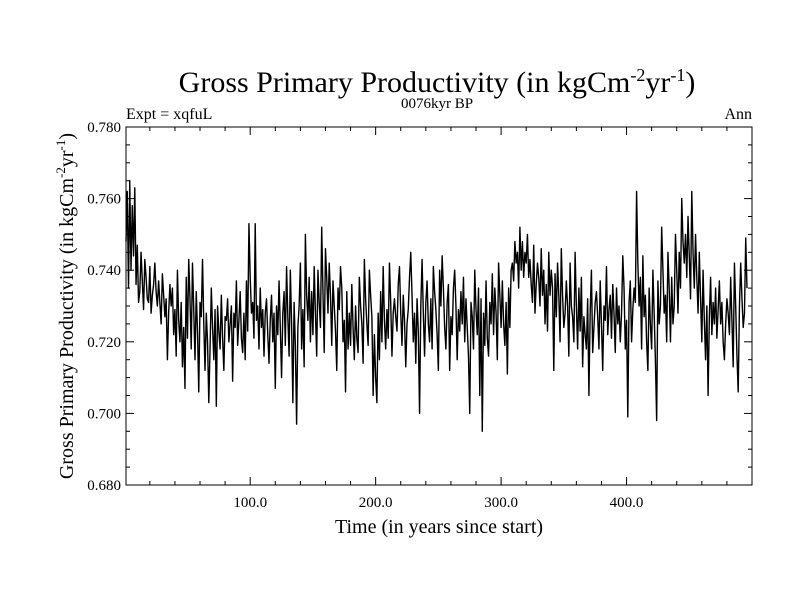 This screenshot has width=800, height=600. What do you see at coordinates (169, 114) in the screenshot?
I see `experiment-label: Expt = xqfuL` at bounding box center [169, 114].